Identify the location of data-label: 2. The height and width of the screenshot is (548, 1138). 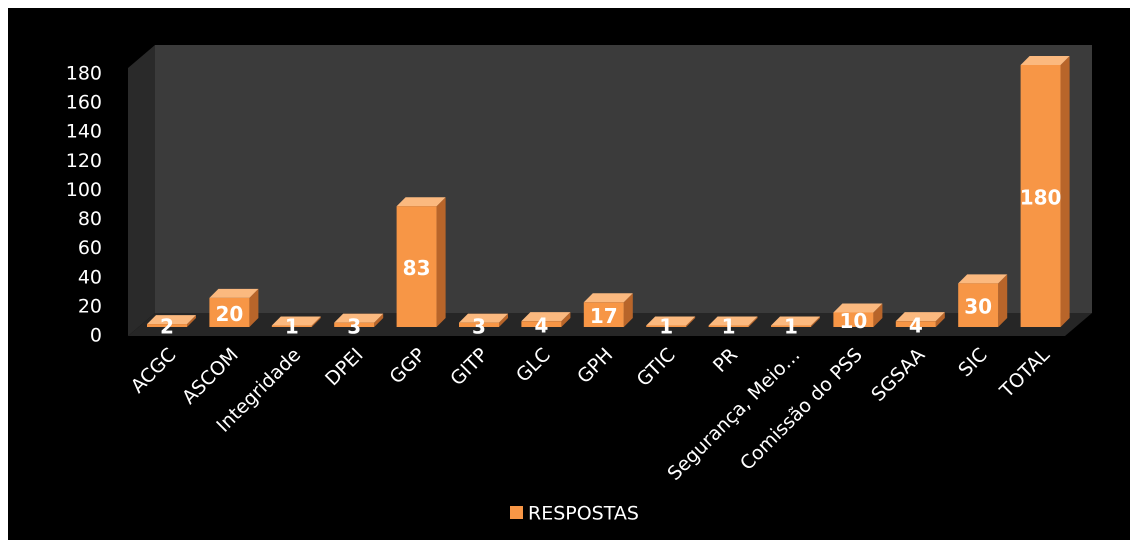
(167, 327).